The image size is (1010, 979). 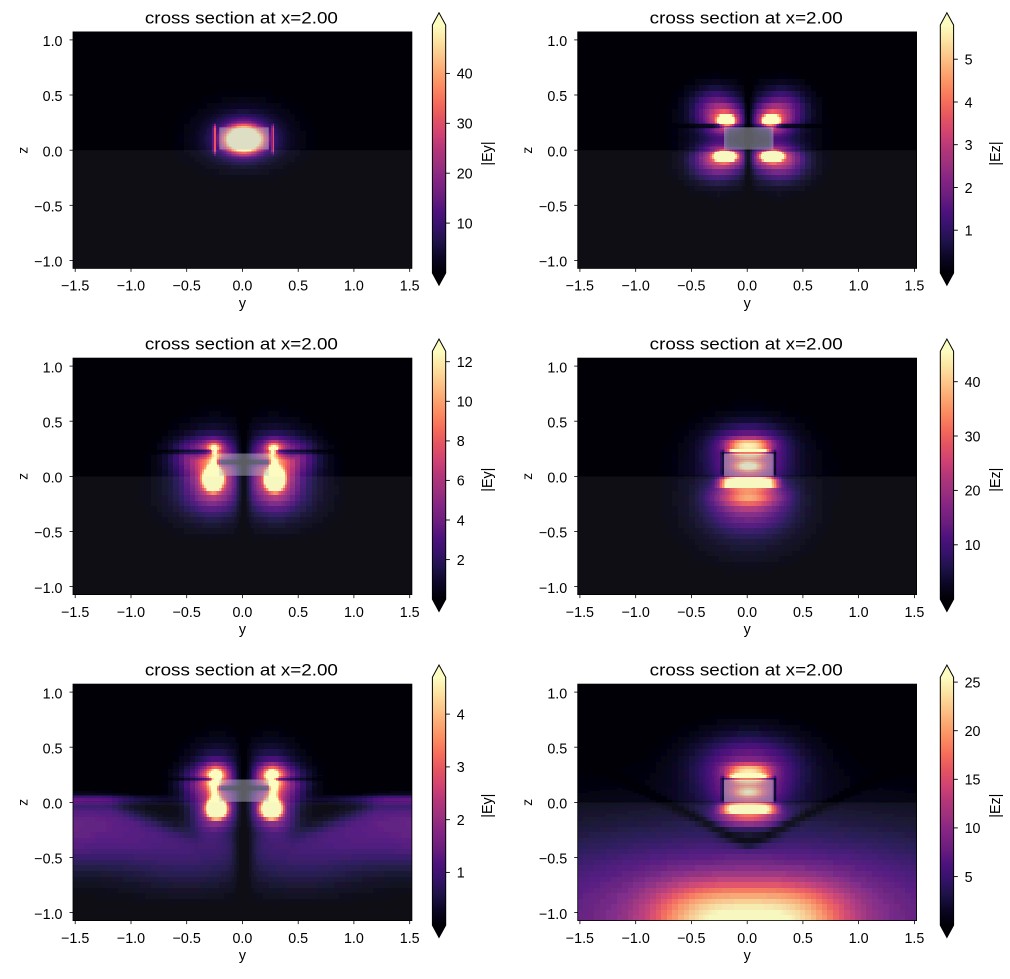 What do you see at coordinates (973, 383) in the screenshot?
I see `svg-text: 40` at bounding box center [973, 383].